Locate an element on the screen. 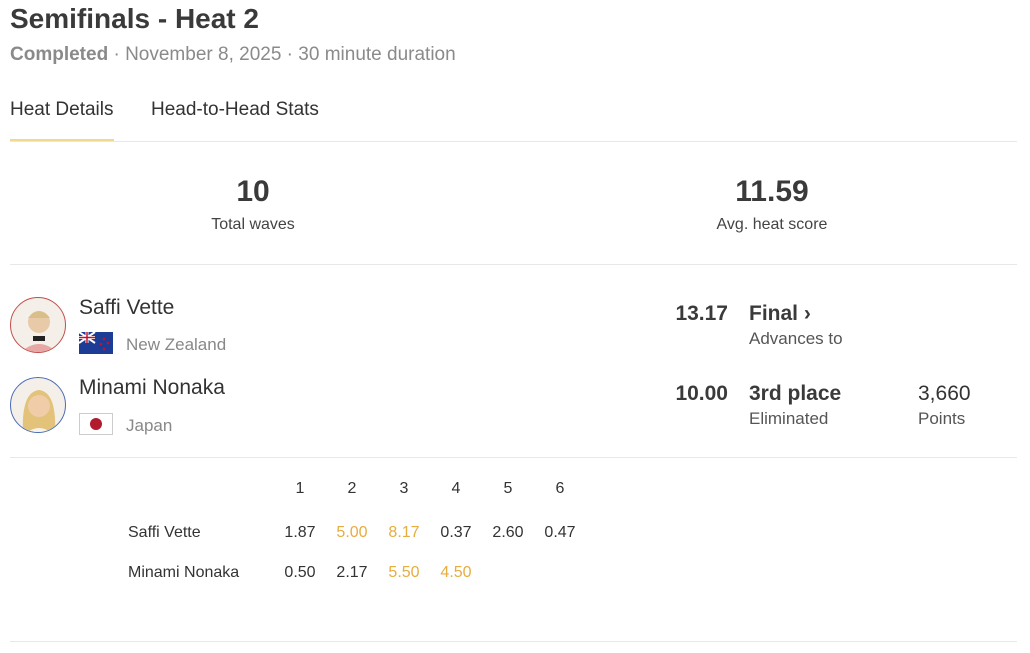  athlete-score: 10.00 is located at coordinates (701, 393).